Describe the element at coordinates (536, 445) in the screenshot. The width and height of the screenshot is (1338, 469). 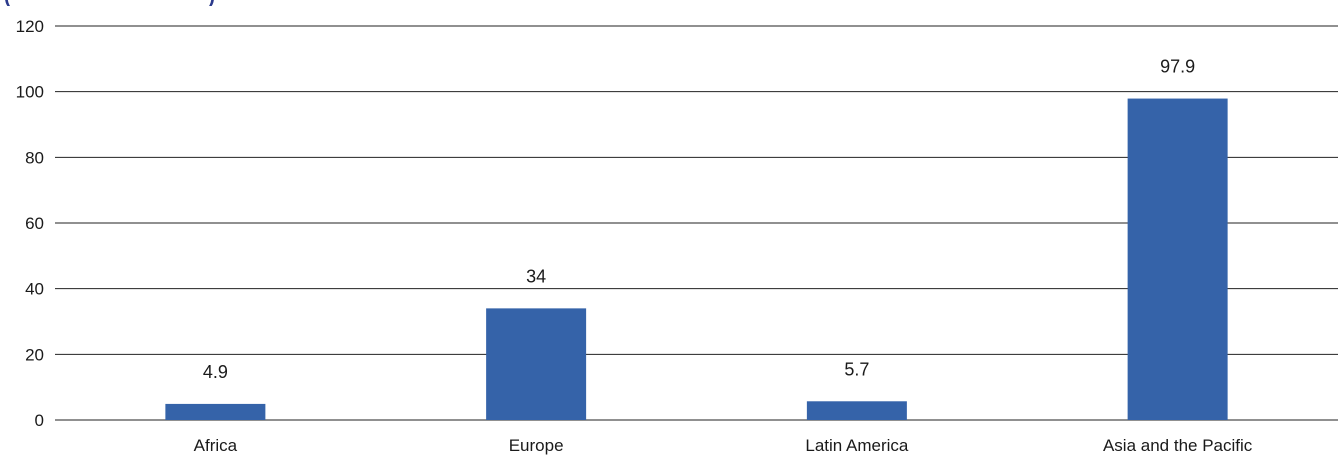
I see `x-tick-label-europe: Europe` at that location.